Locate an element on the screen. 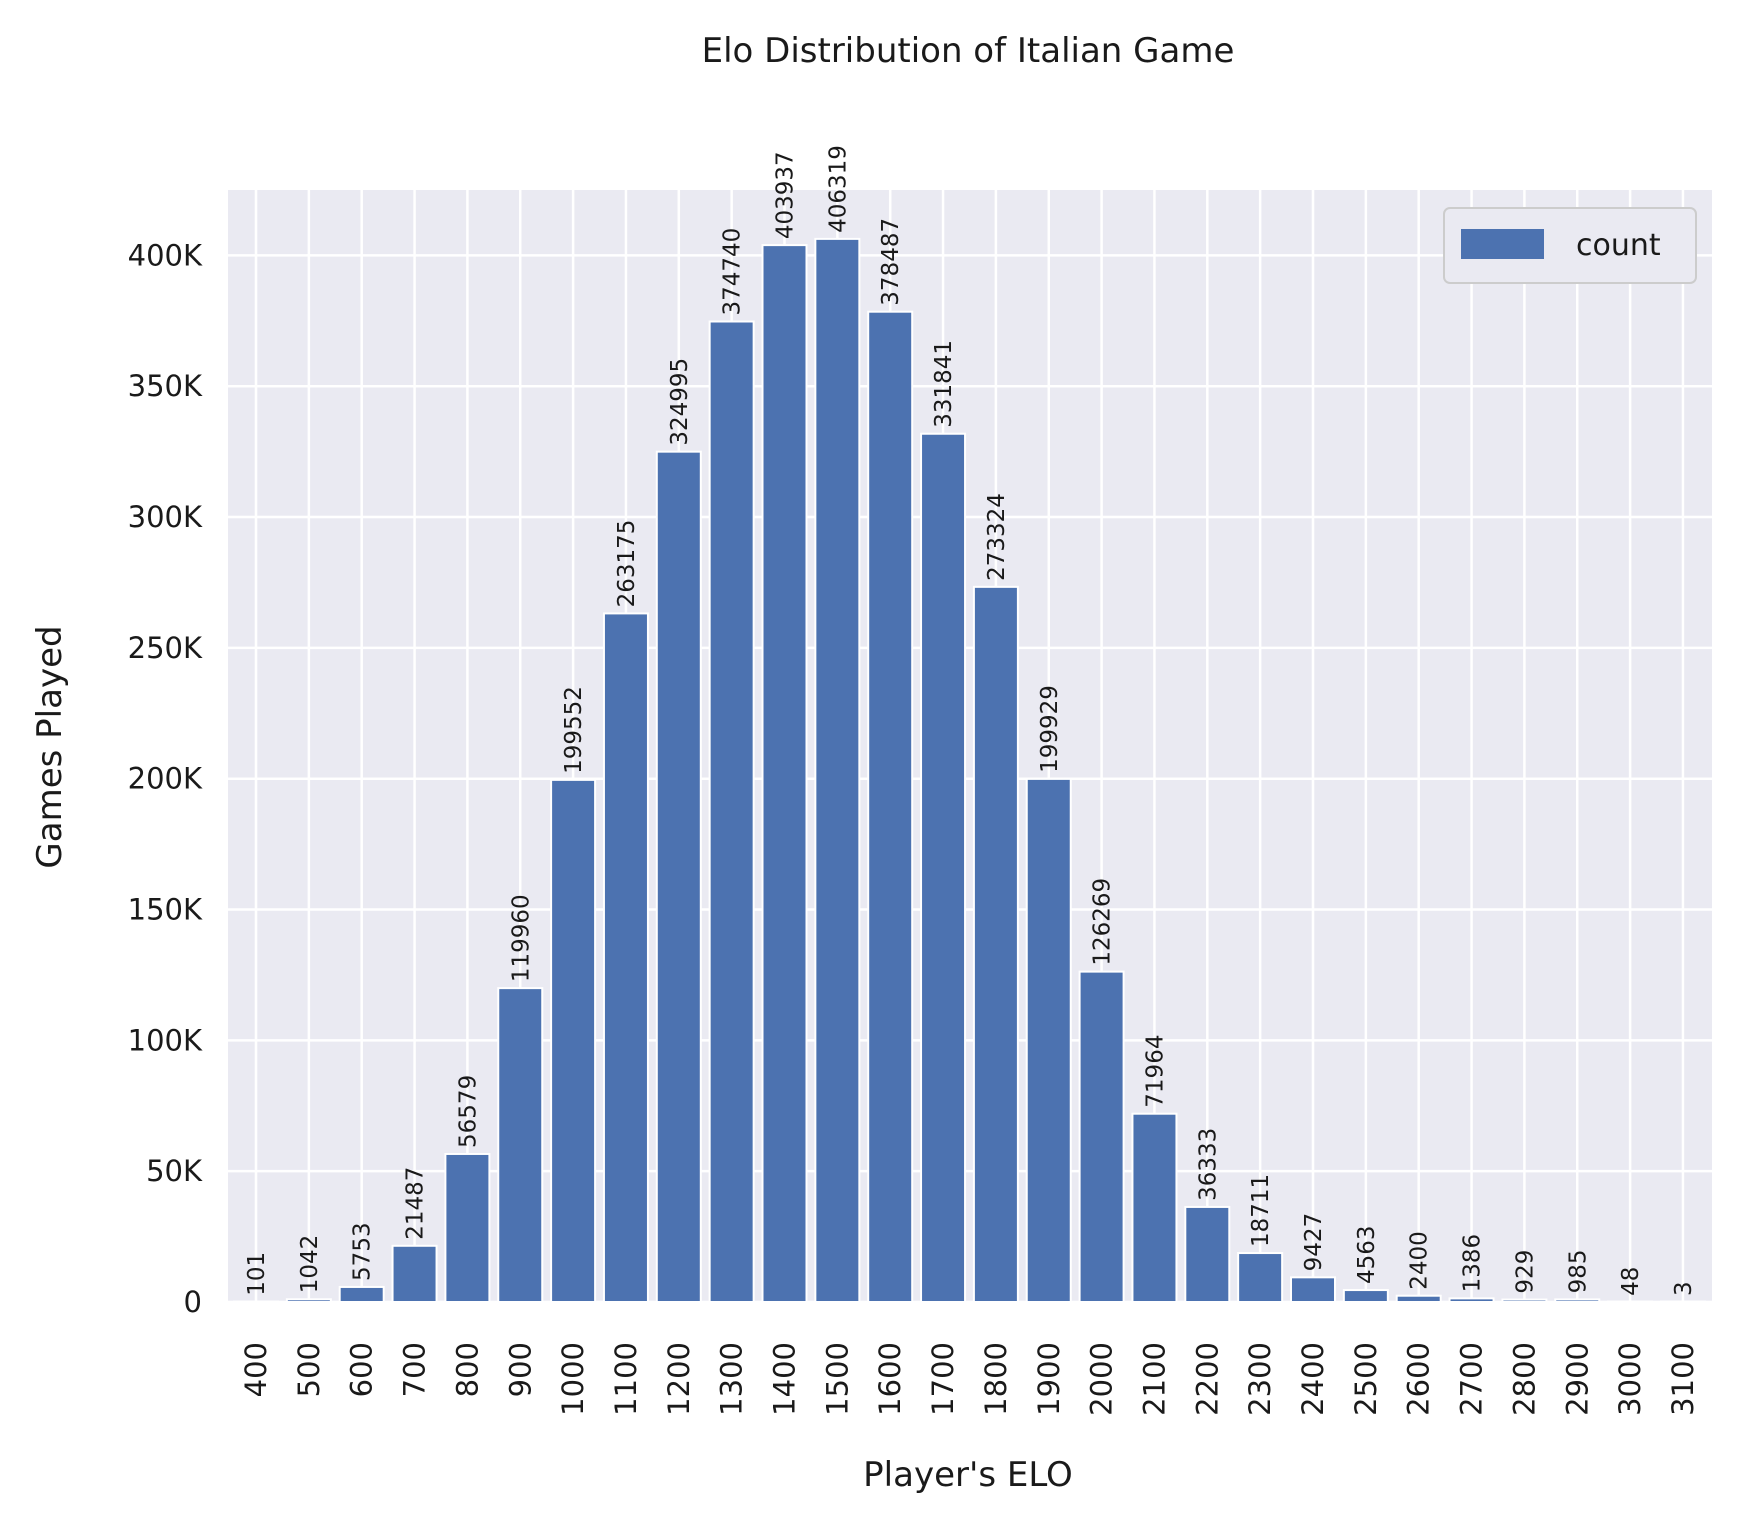 The image size is (1741, 1519). legend-label: count is located at coordinates (1618, 245).